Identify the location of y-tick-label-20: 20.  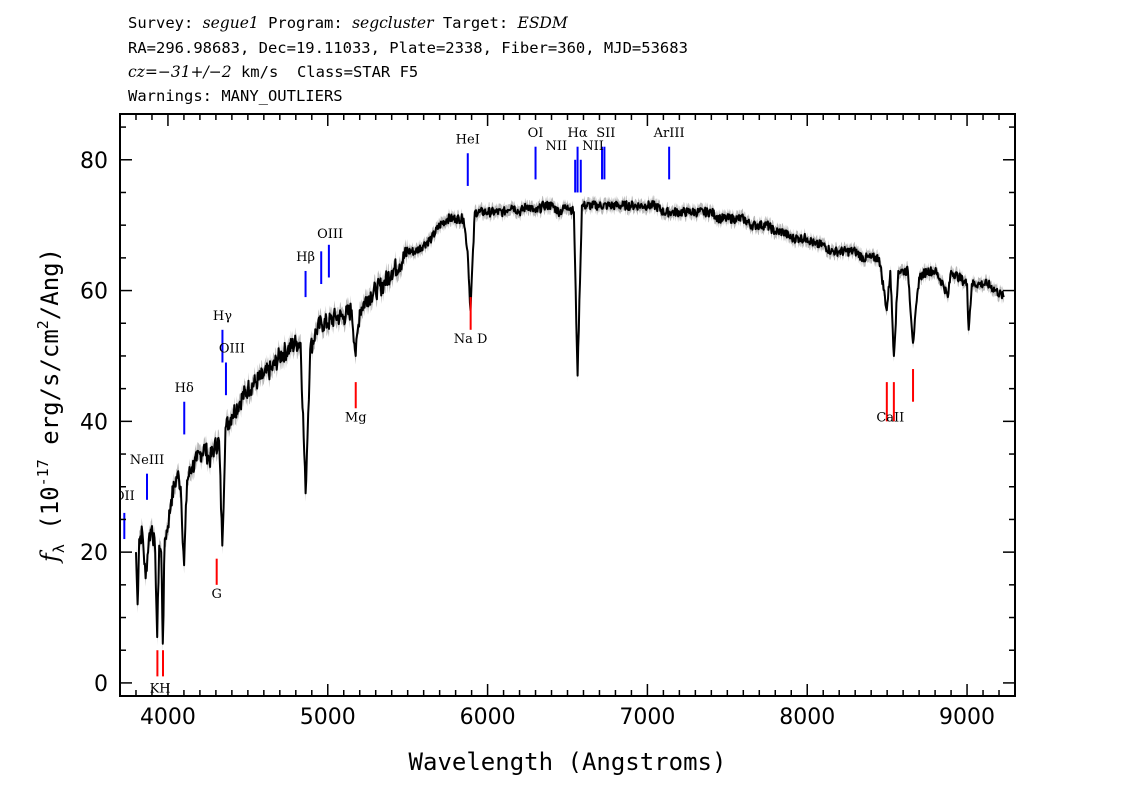
(94, 553).